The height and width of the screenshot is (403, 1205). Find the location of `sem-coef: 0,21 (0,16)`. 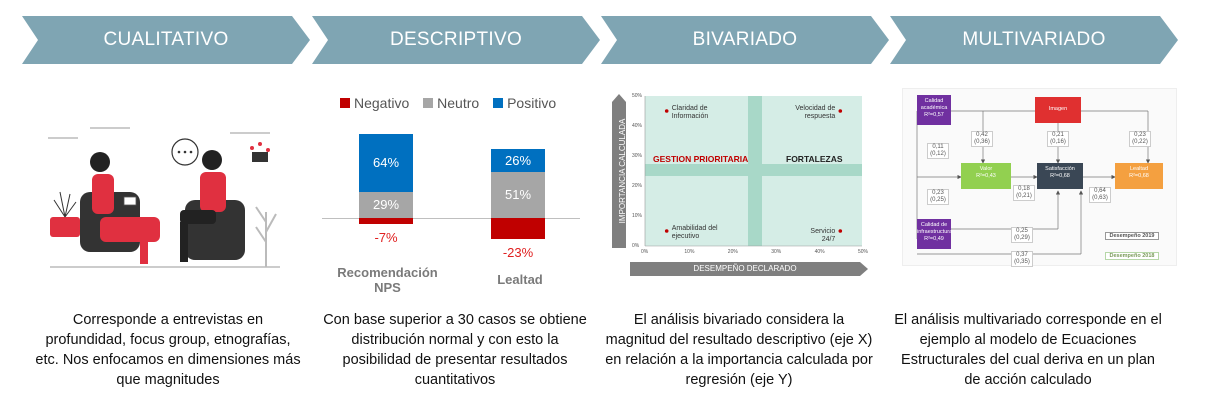

sem-coef: 0,21 (0,16) is located at coordinates (1058, 139).